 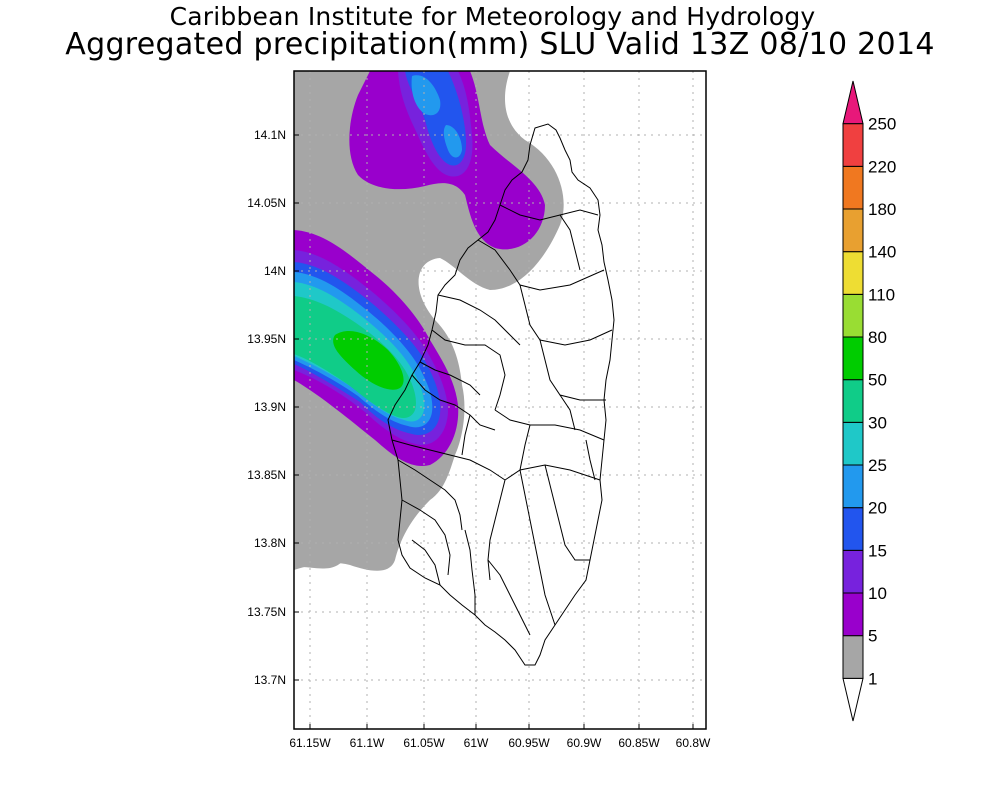 What do you see at coordinates (322, 537) in the screenshot?
I see `precip-contour-1mm-south` at bounding box center [322, 537].